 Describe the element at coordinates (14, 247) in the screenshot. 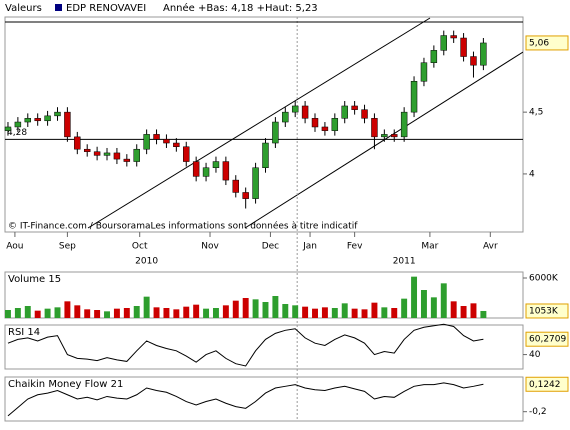

I see `x-tick-label: Aou` at that location.